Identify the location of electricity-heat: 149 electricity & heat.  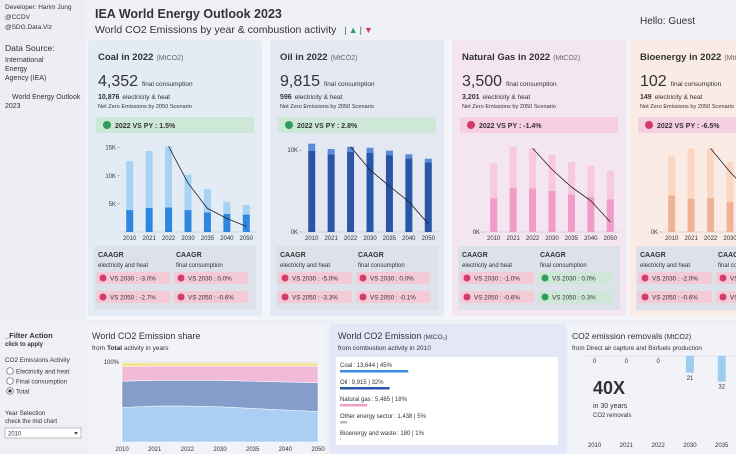
(671, 97).